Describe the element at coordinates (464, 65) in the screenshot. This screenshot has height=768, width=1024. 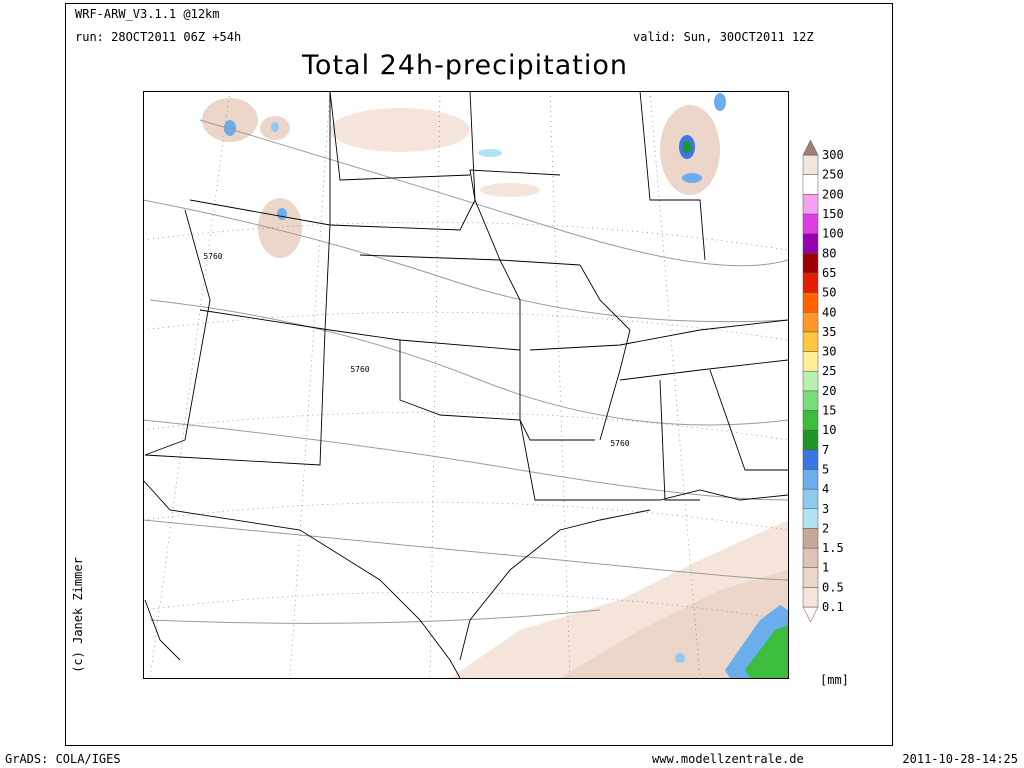
I see `map-title: Total 24h-precipitation` at that location.